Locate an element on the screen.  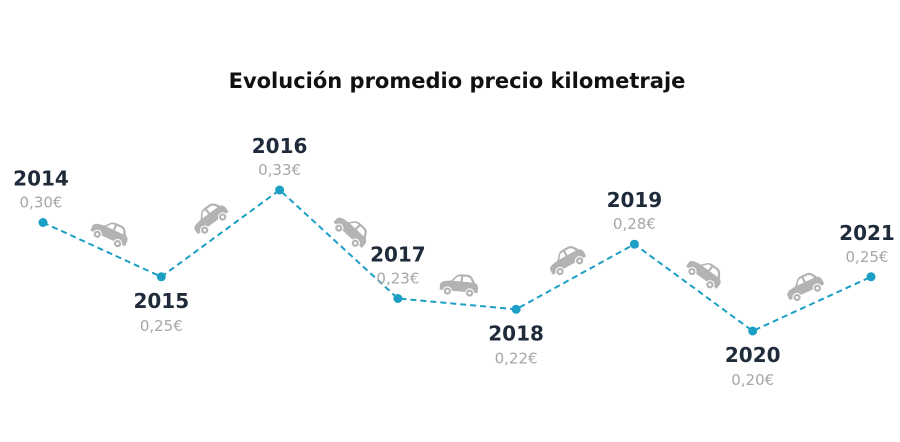
year-label: 2018 is located at coordinates (516, 333).